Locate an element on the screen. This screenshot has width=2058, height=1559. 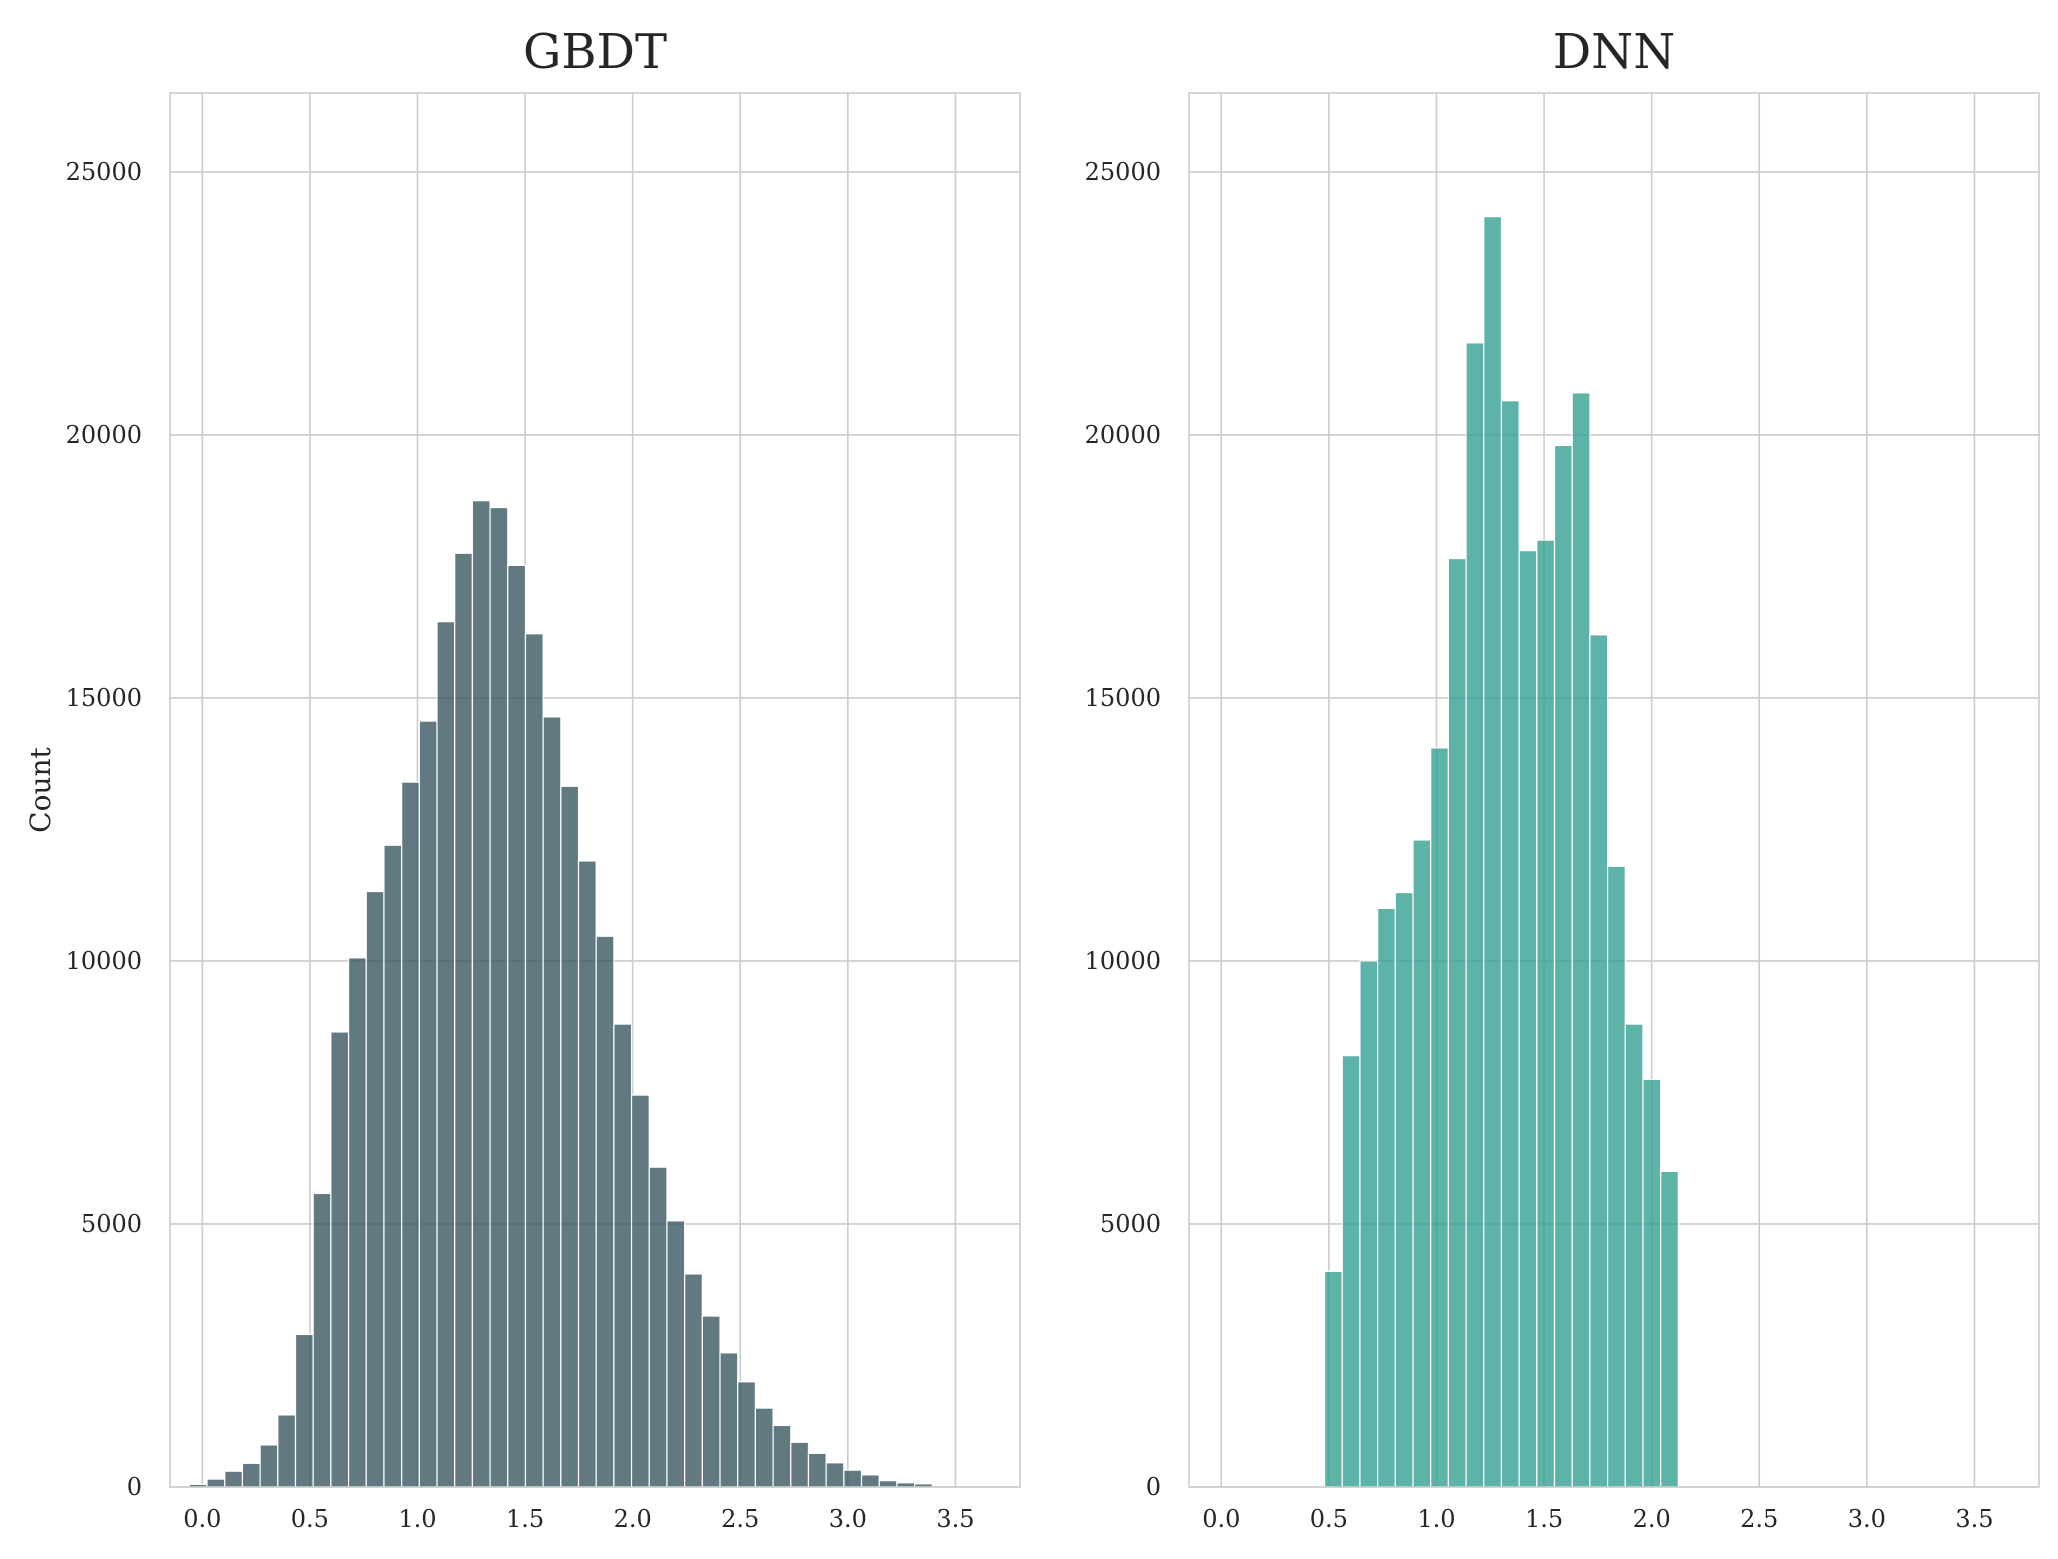
y-axis-label: Count is located at coordinates (40, 789).